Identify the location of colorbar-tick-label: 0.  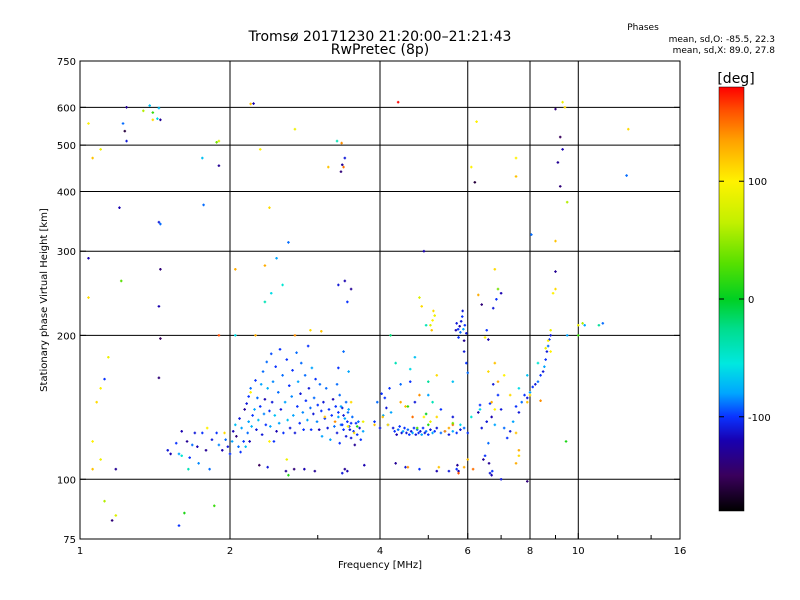
(751, 300).